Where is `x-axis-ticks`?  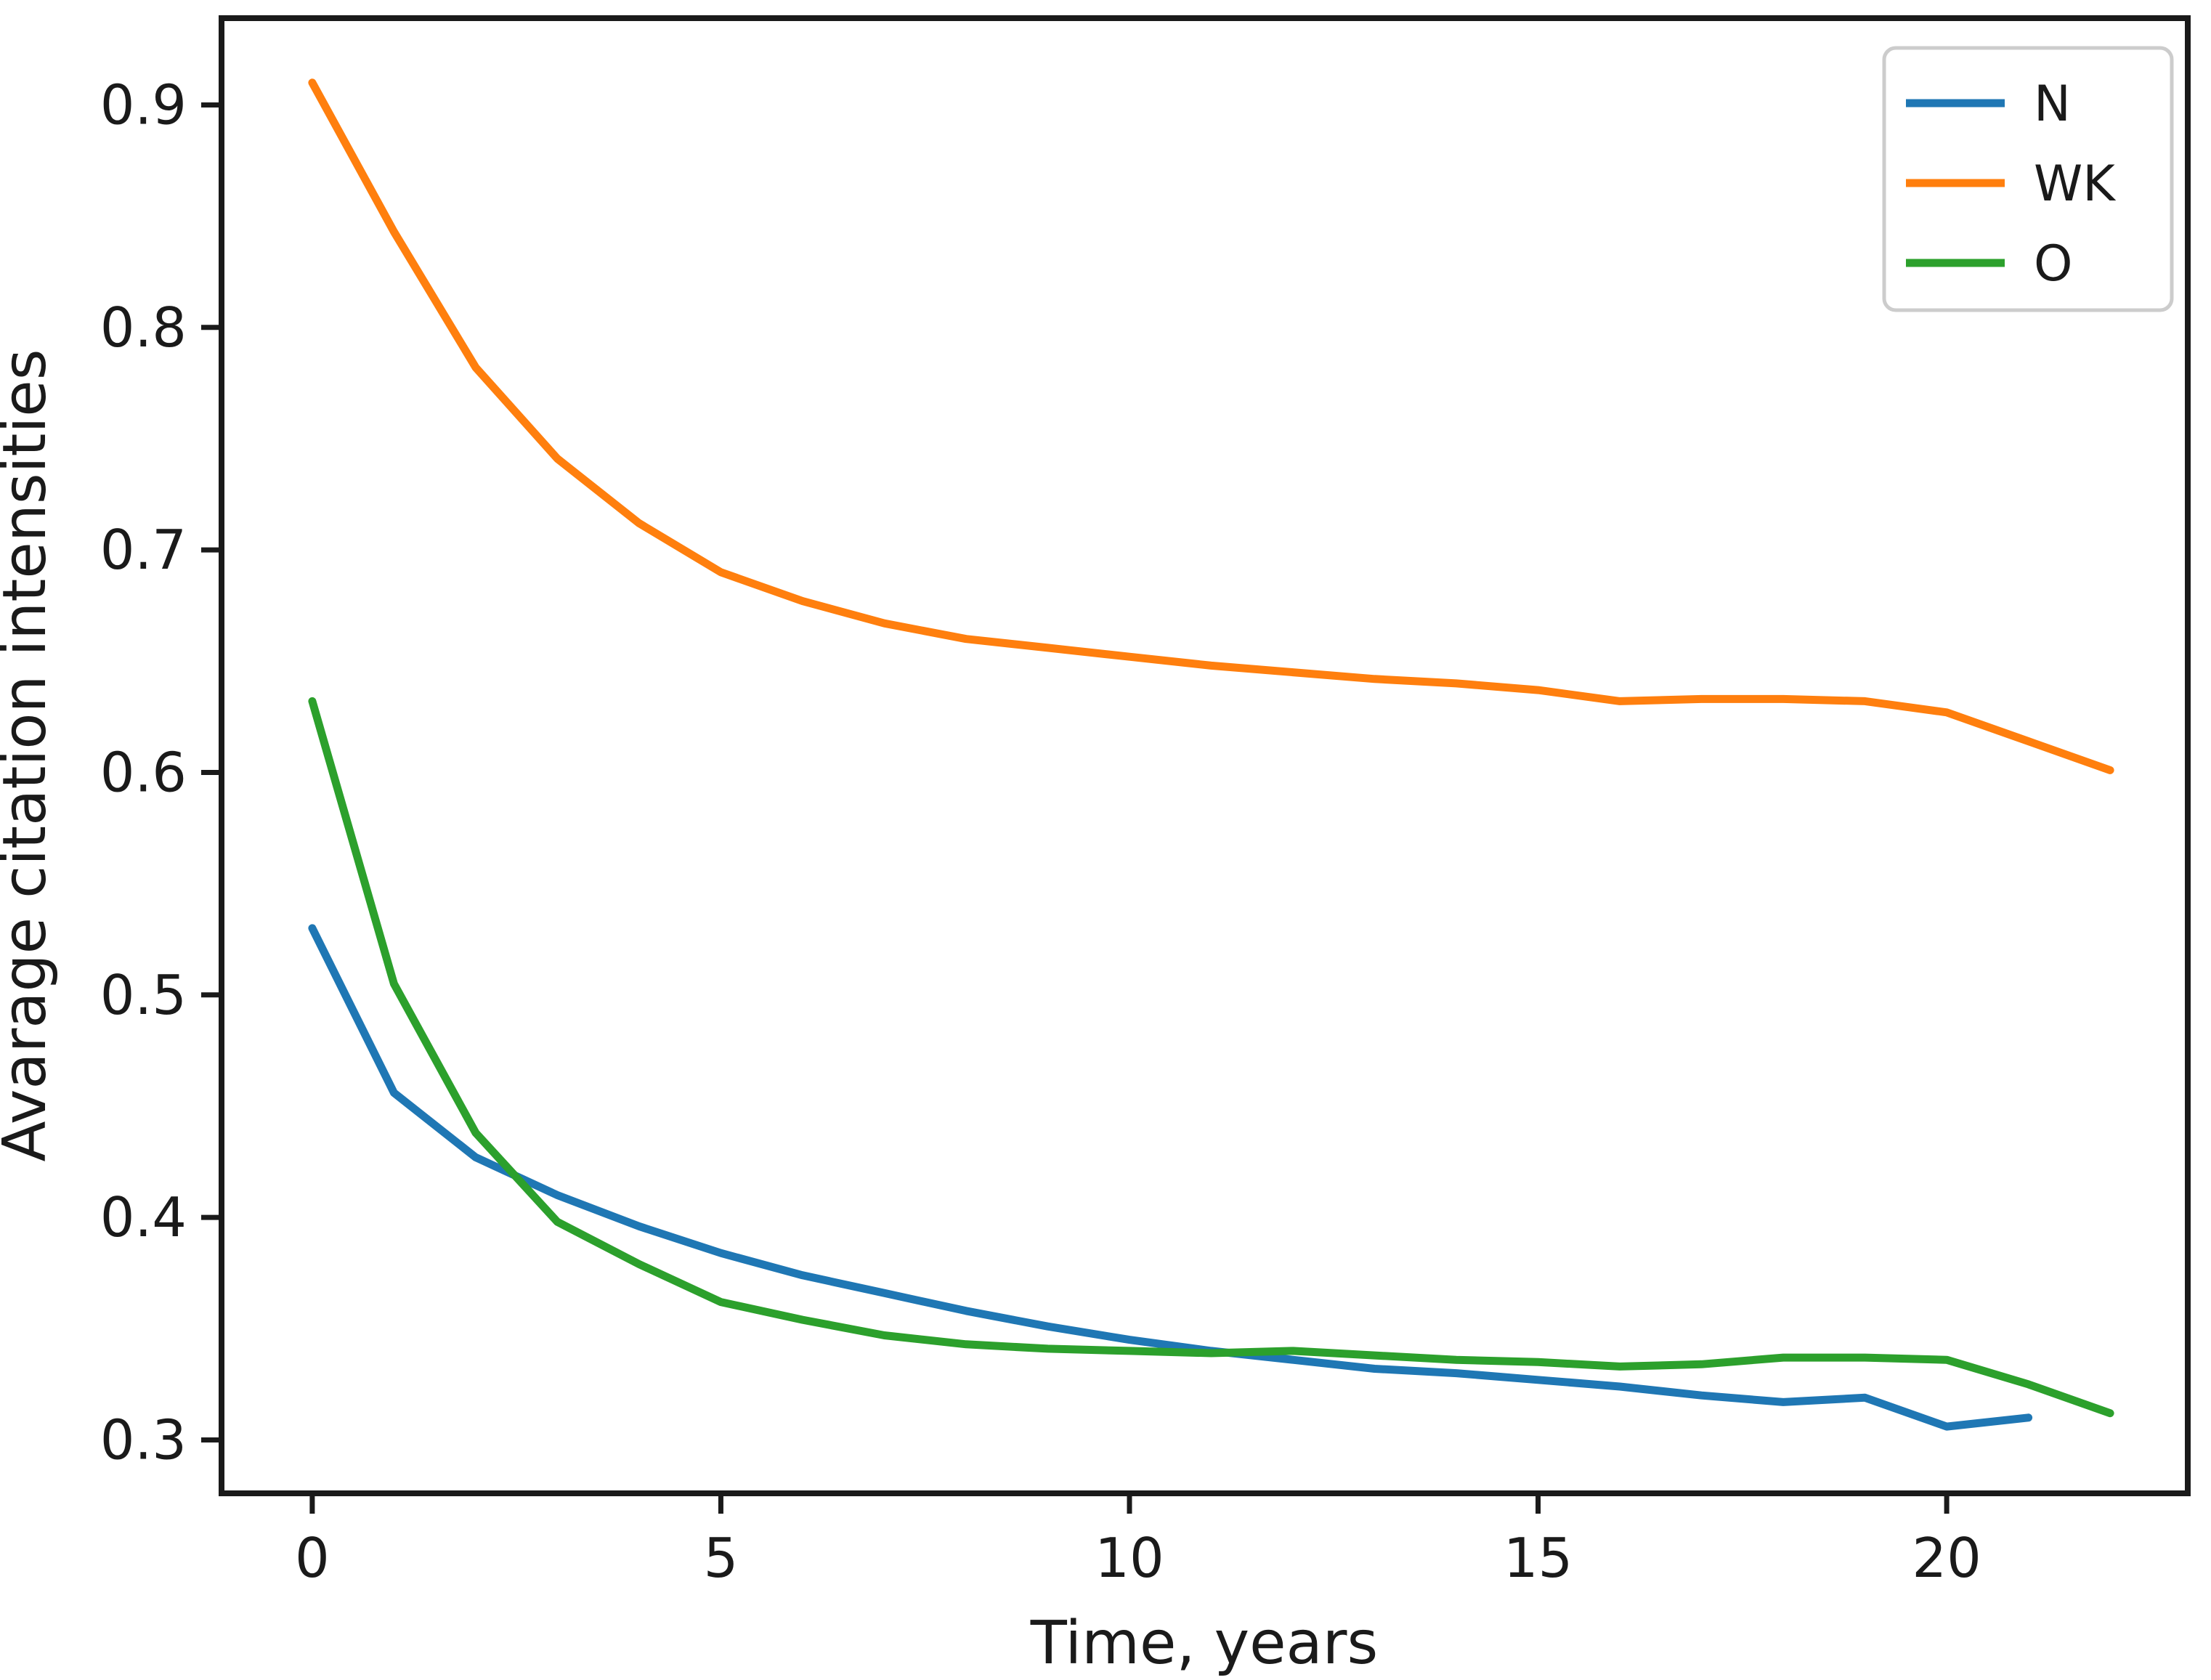 x-axis-ticks is located at coordinates (1129, 1503).